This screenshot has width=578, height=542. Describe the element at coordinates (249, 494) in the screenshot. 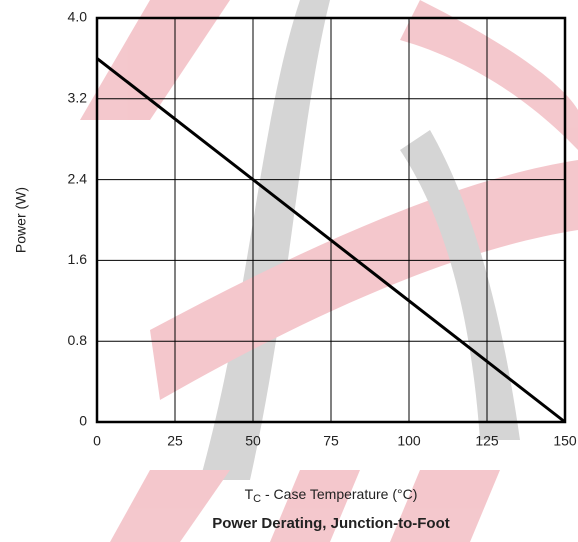

I see `x-axis-label-main: T` at that location.